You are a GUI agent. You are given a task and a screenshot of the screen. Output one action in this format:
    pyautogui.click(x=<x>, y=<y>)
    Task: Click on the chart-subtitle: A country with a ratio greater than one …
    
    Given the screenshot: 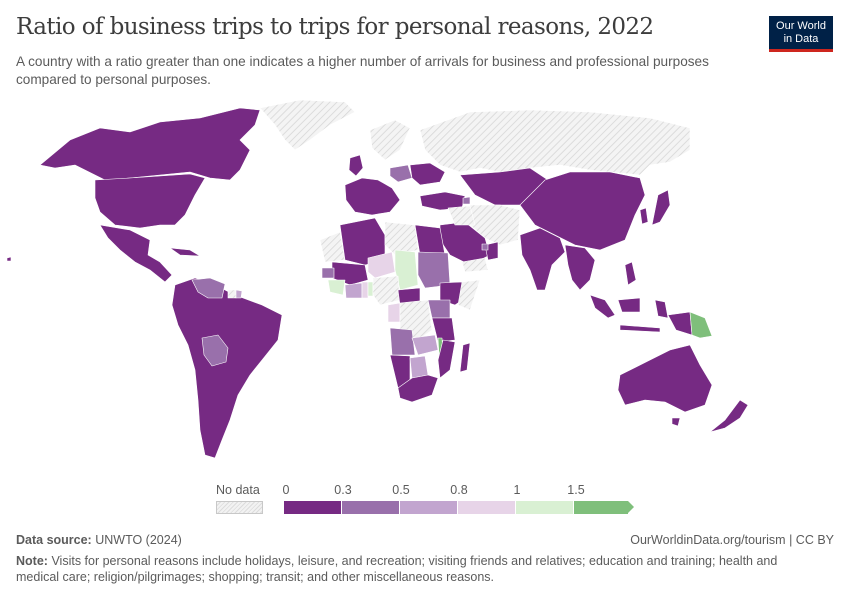 What is the action you would take?
    pyautogui.click(x=362, y=70)
    